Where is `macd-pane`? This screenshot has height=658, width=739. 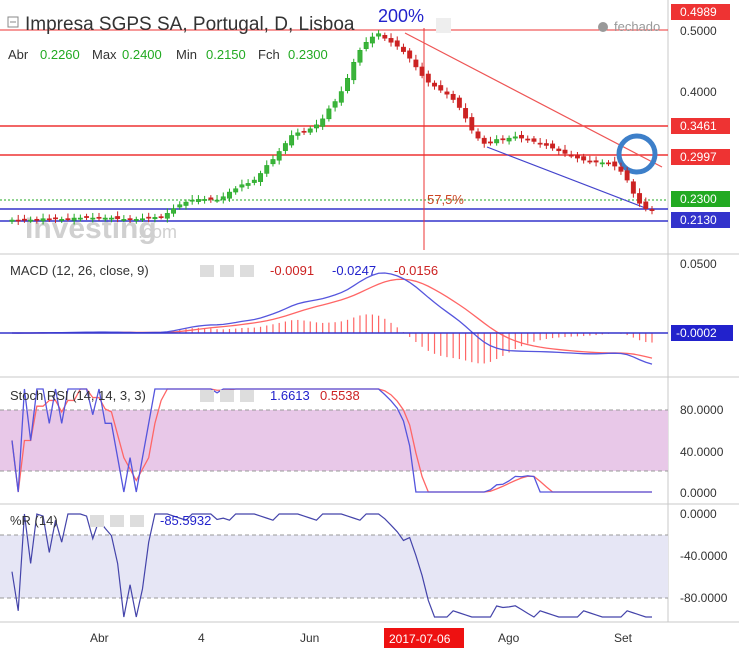 macd-pane is located at coordinates (332, 318).